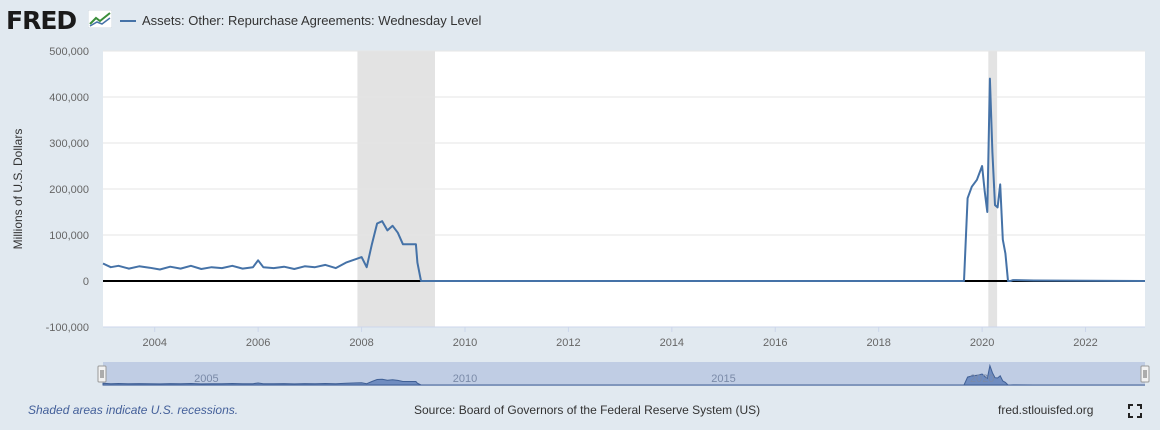  What do you see at coordinates (1085, 343) in the screenshot?
I see `x-tick-label: 2022` at bounding box center [1085, 343].